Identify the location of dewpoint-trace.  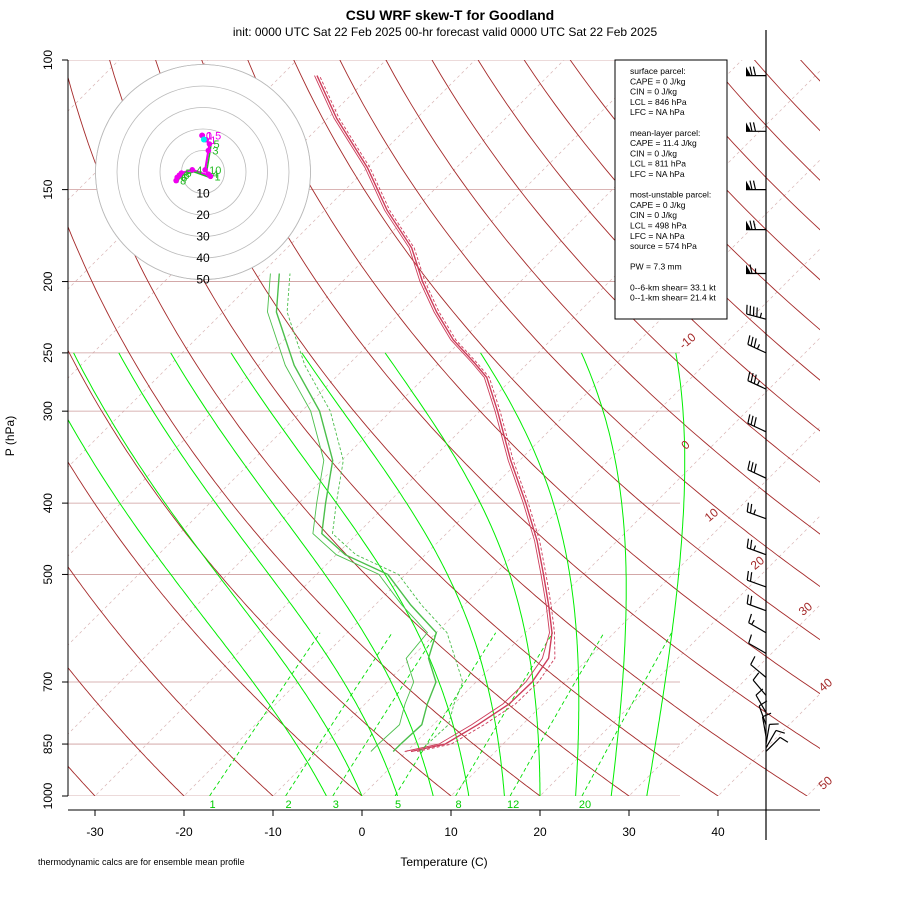
(347, 512).